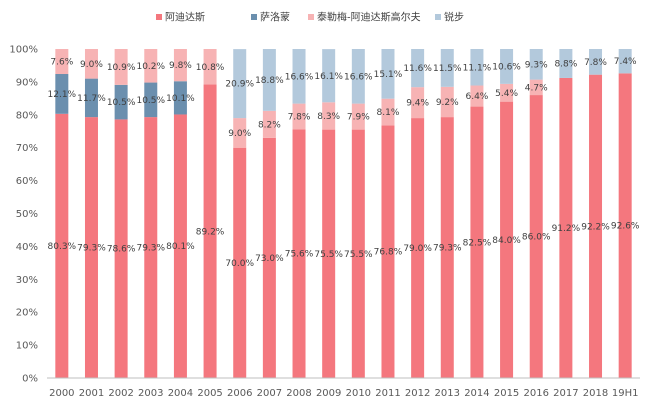 This screenshot has width=664, height=415. What do you see at coordinates (625, 393) in the screenshot?
I see `x-tick-label: 19H1` at bounding box center [625, 393].